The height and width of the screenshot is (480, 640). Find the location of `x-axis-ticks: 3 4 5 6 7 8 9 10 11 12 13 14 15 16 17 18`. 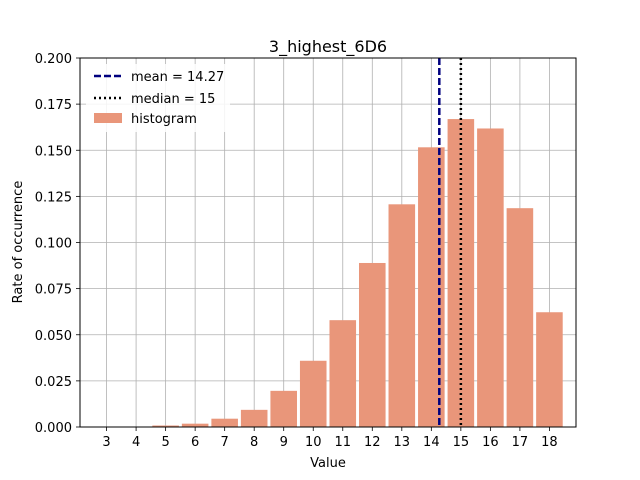

x-axis-ticks: 3 4 5 6 7 8 9 10 11 12 13 14 15 16 17 18 is located at coordinates (330, 438).